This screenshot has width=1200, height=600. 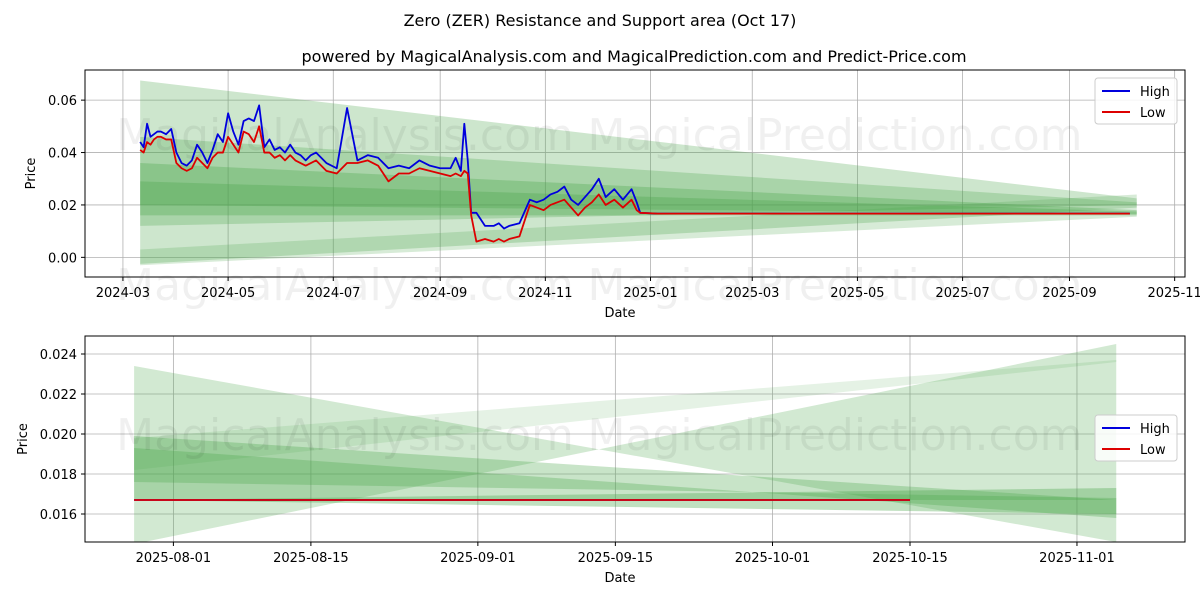 I want to click on x-tick-label: 2025-07, so click(x=962, y=293).